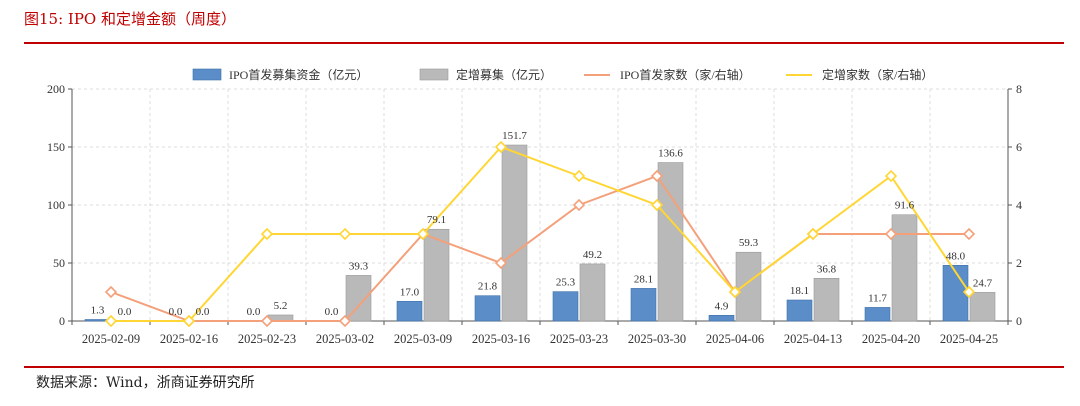 The height and width of the screenshot is (406, 1080). I want to click on data-label-ipo-amount: 11.7, so click(877, 298).